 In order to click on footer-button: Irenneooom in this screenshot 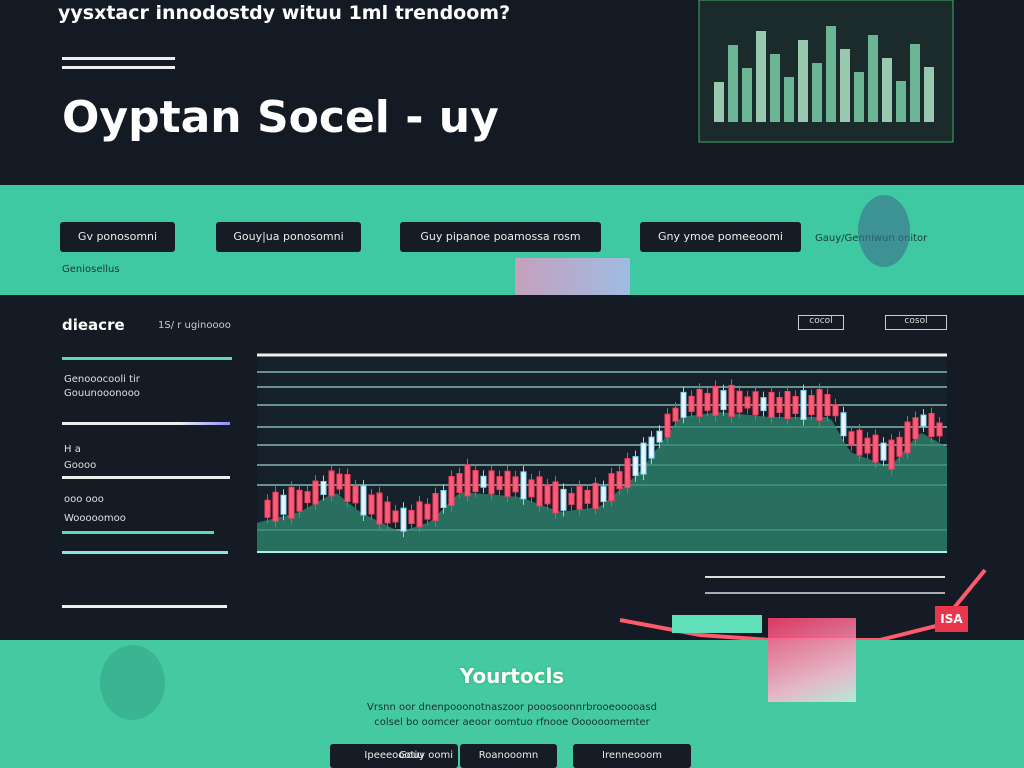, I will do `click(632, 756)`.